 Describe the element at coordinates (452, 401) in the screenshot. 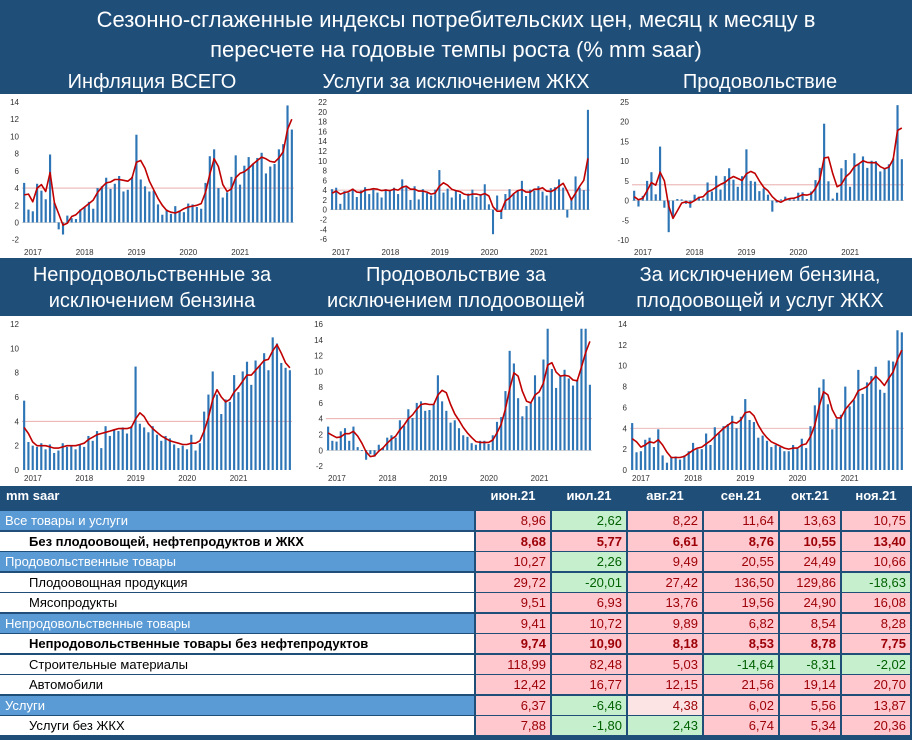

I see `chart-food-ex-fruitveg: -2 0 2 4 6 8 10 12 14 16 2017 2018 2019 2020 2021` at that location.